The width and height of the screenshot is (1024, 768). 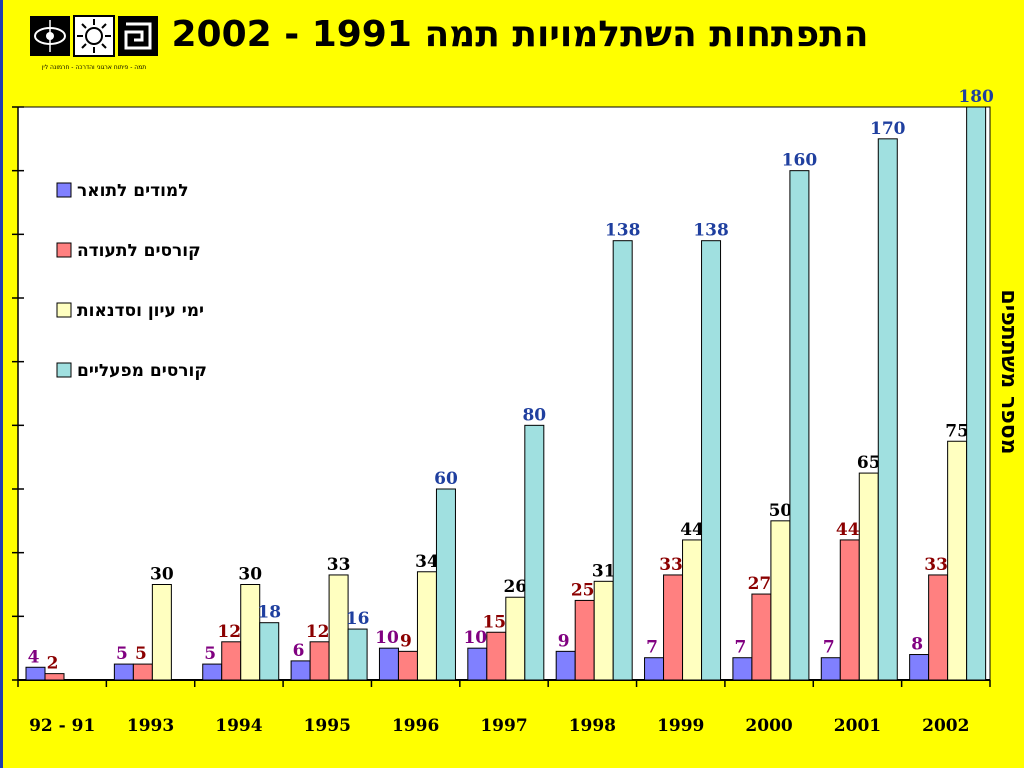 I want to click on data-label: 80, so click(x=534, y=415).